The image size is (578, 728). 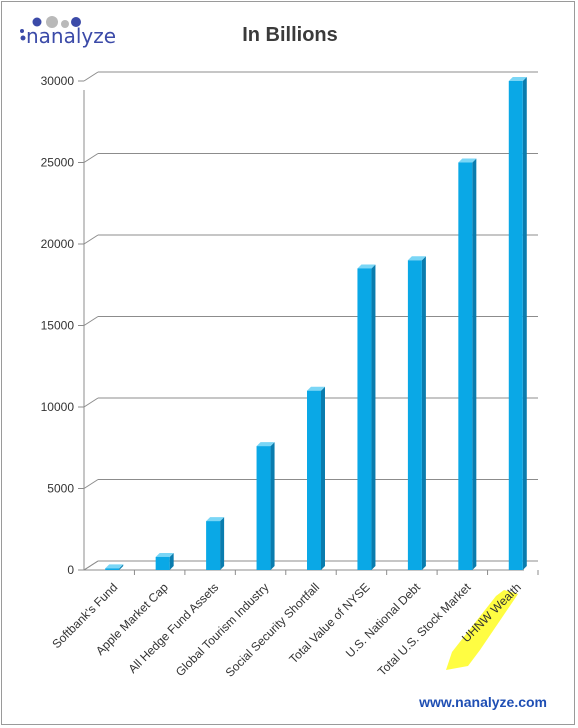 I want to click on brand-name: nanalyze, so click(x=71, y=36).